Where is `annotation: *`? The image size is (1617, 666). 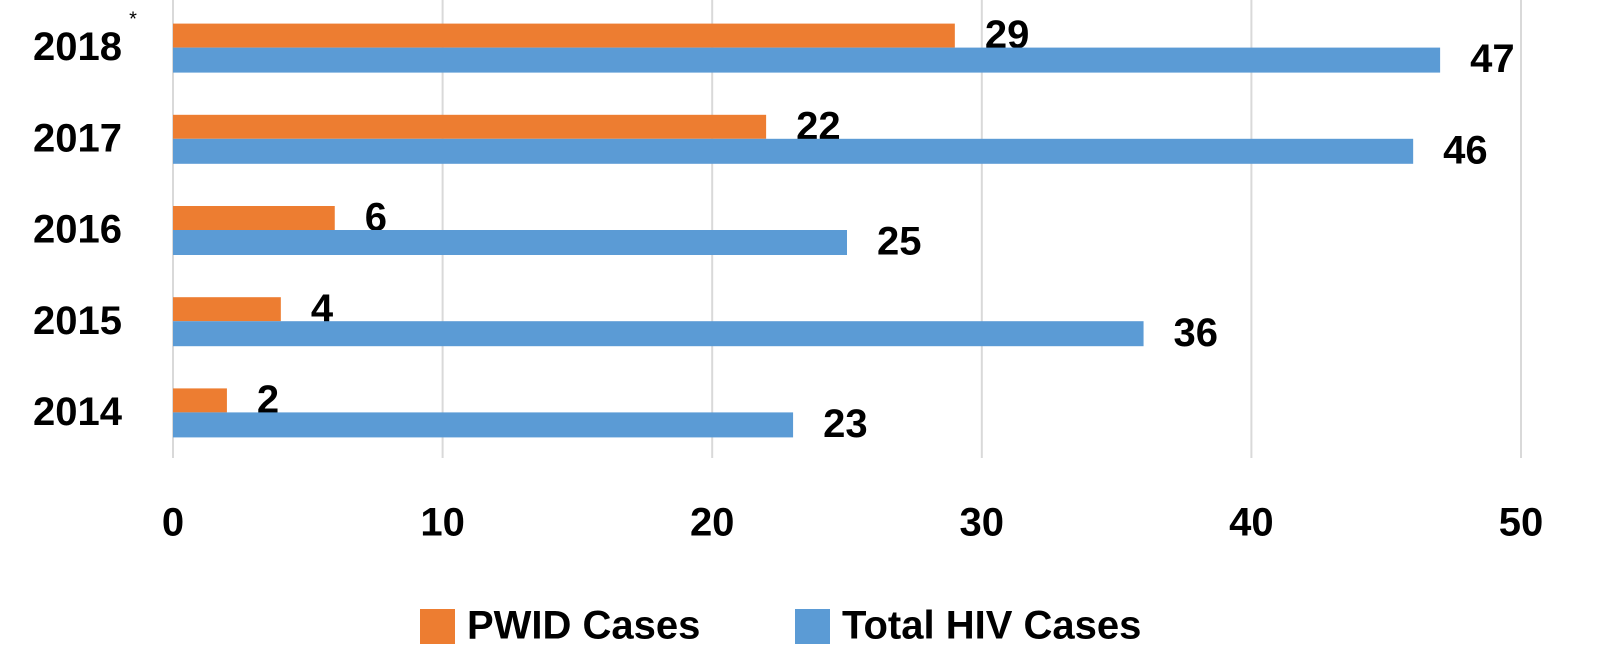 annotation: * is located at coordinates (133, 19).